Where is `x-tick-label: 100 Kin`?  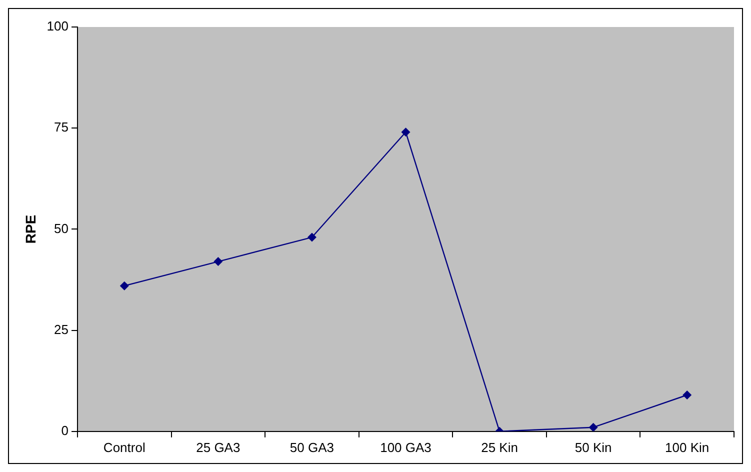 x-tick-label: 100 Kin is located at coordinates (687, 447).